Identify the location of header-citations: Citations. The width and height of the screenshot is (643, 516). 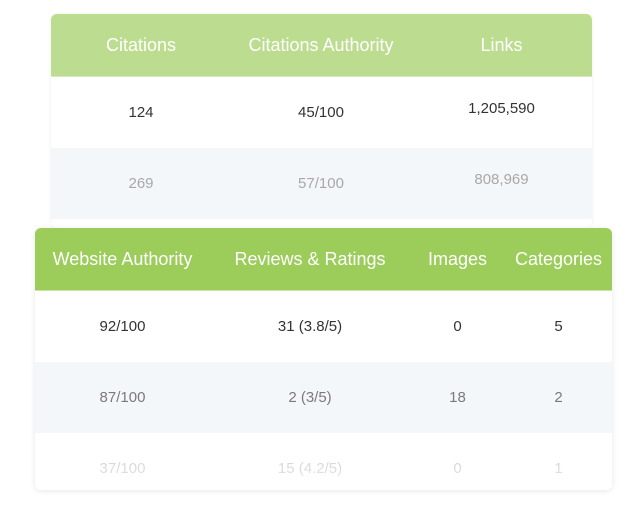
(141, 44).